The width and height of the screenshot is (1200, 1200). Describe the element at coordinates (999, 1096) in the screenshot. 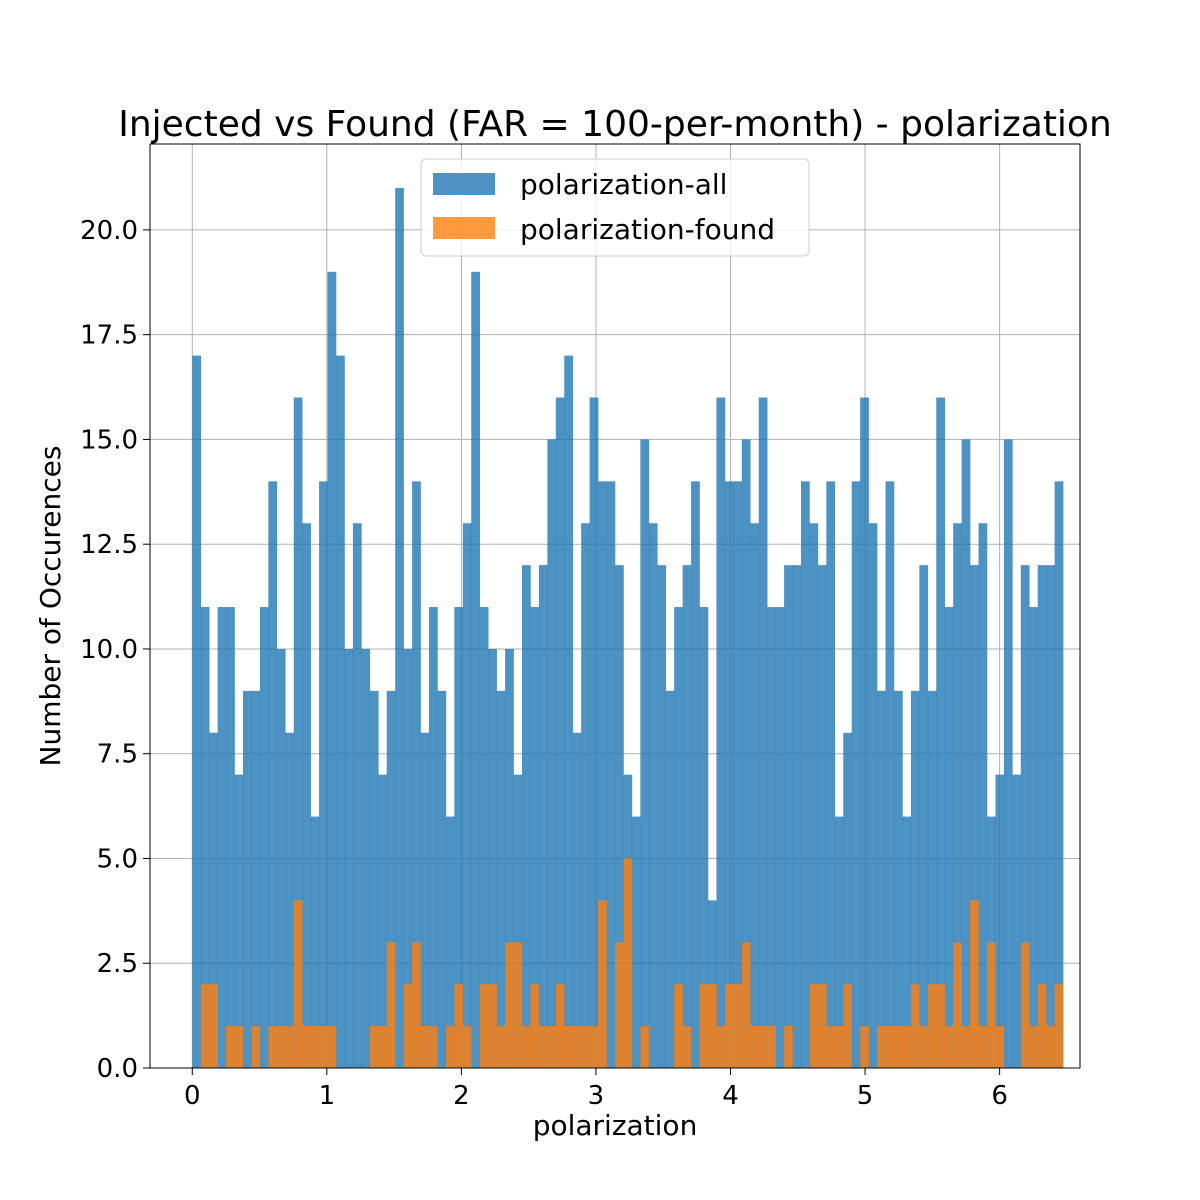

I see `x-tick-label: 6` at that location.